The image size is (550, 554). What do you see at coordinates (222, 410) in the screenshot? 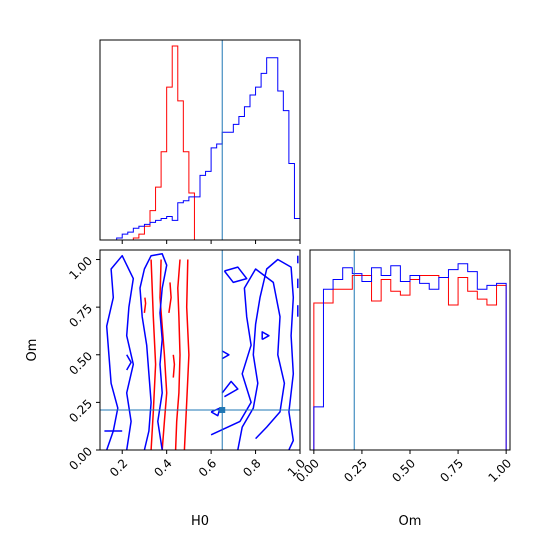
I see `contour-truth-marker` at bounding box center [222, 410].